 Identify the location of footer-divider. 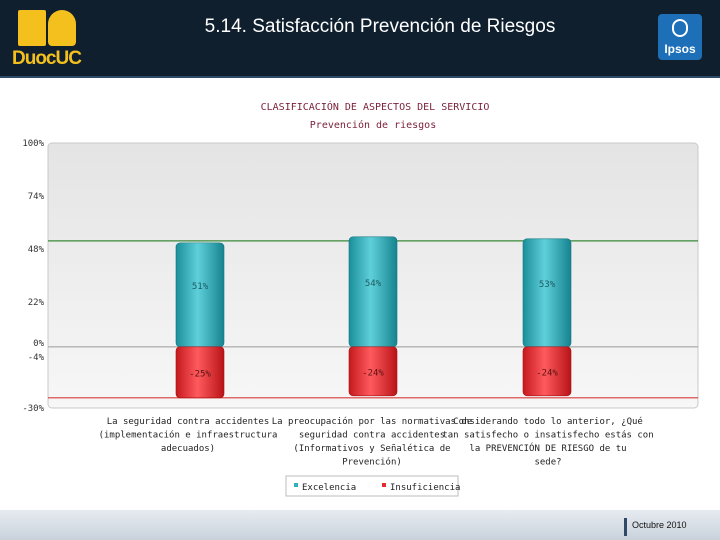
(625, 527).